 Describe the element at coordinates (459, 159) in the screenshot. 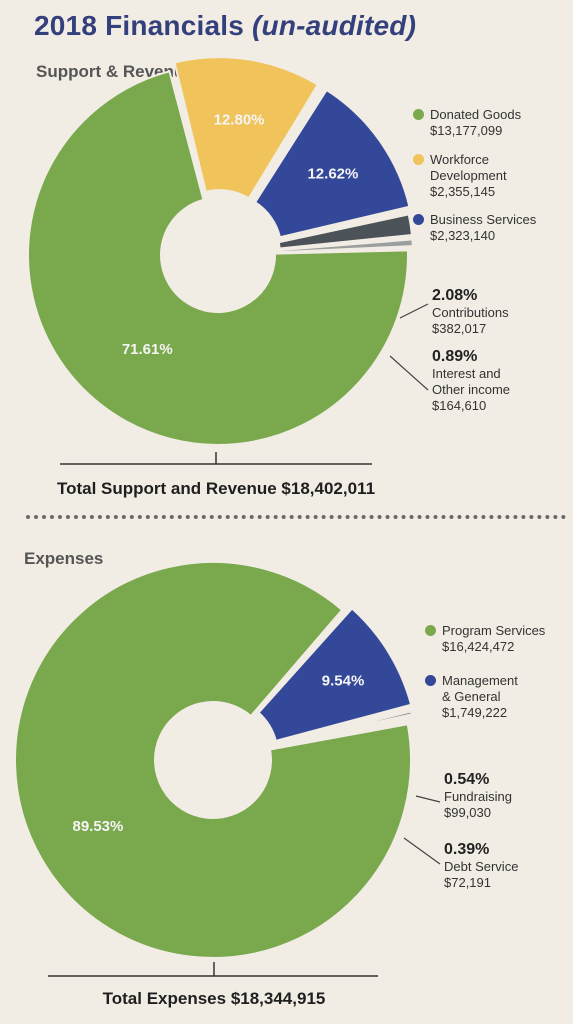

I see `legend-label: Workforce` at that location.